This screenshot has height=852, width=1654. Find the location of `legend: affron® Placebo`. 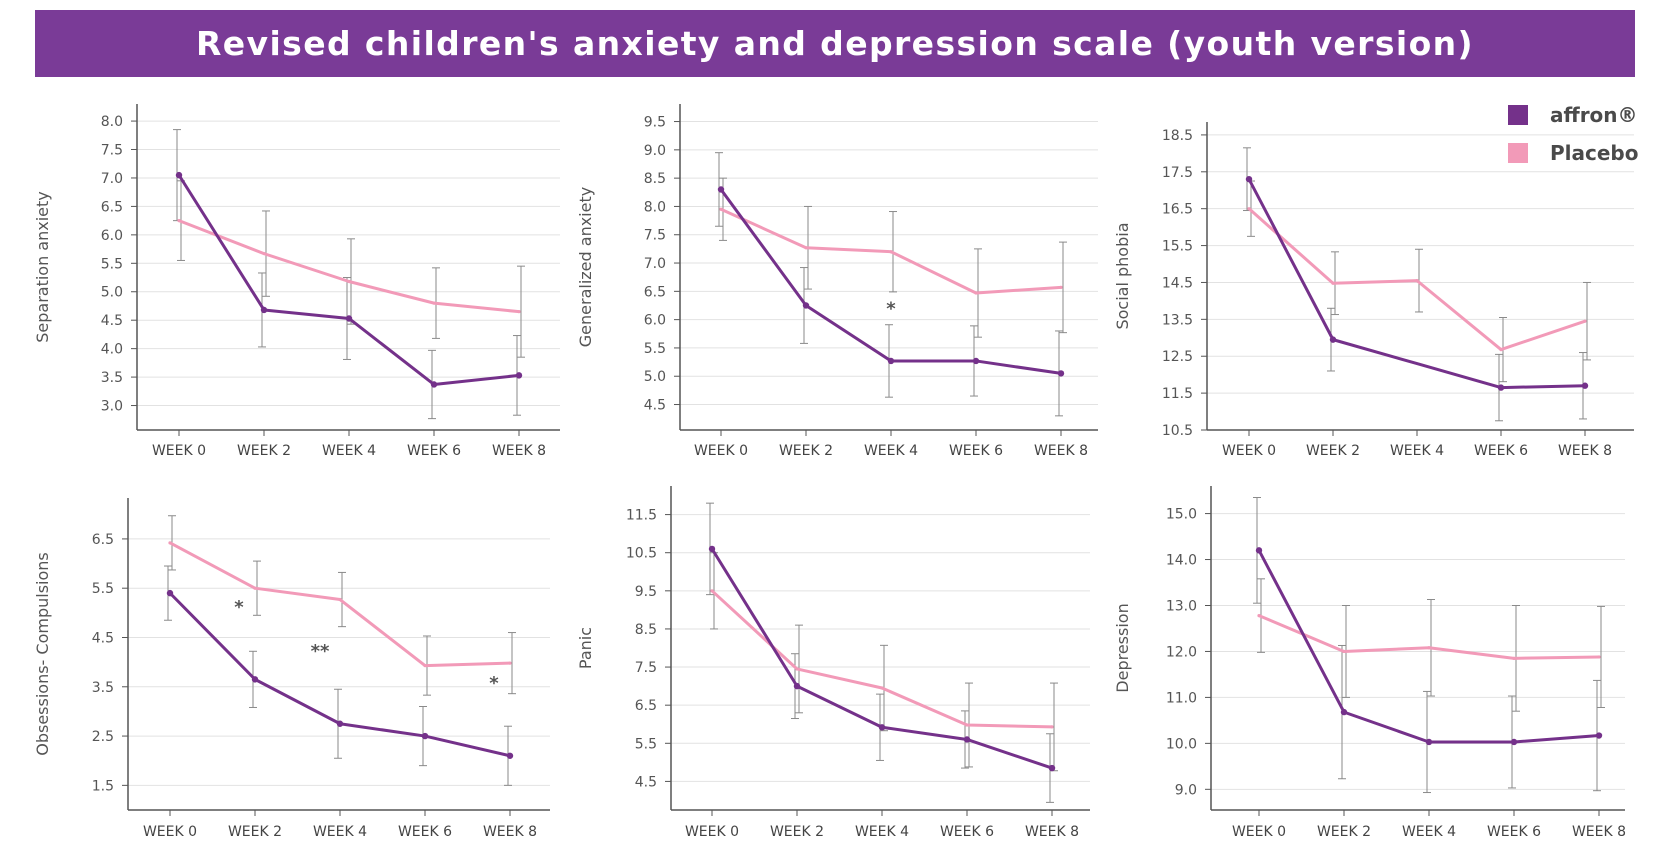

legend: affron® Placebo is located at coordinates (1573, 134).